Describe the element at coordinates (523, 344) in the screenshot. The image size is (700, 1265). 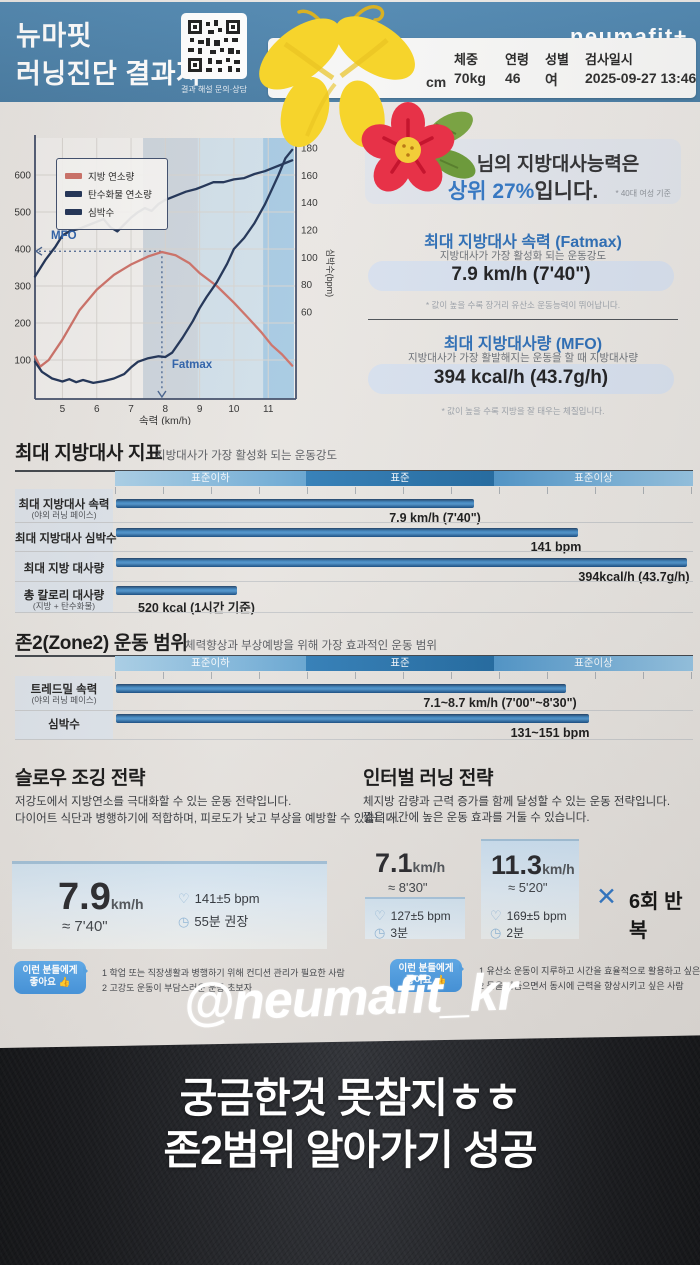
I see `mfo-title: 최대 지방대사량 (MFO)` at that location.